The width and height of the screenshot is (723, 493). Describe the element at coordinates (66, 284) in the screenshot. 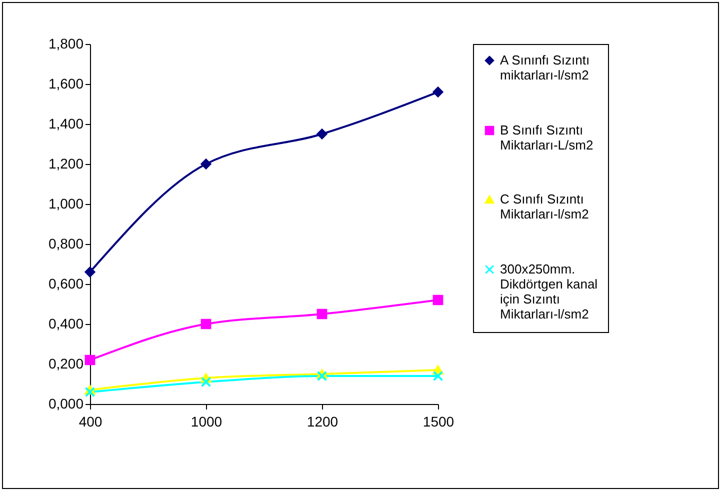

I see `y-tick-label: 0,600` at that location.